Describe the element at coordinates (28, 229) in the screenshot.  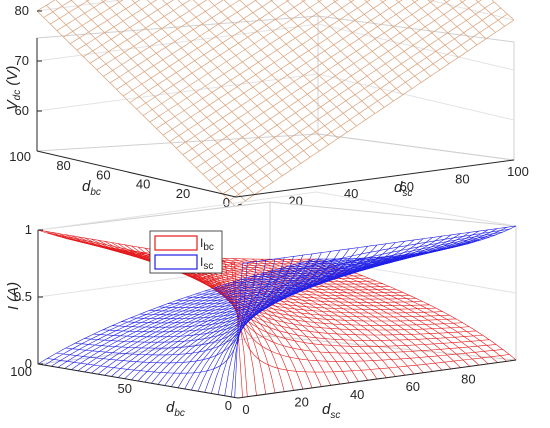
I see `current-z-tick-label: 1` at that location.